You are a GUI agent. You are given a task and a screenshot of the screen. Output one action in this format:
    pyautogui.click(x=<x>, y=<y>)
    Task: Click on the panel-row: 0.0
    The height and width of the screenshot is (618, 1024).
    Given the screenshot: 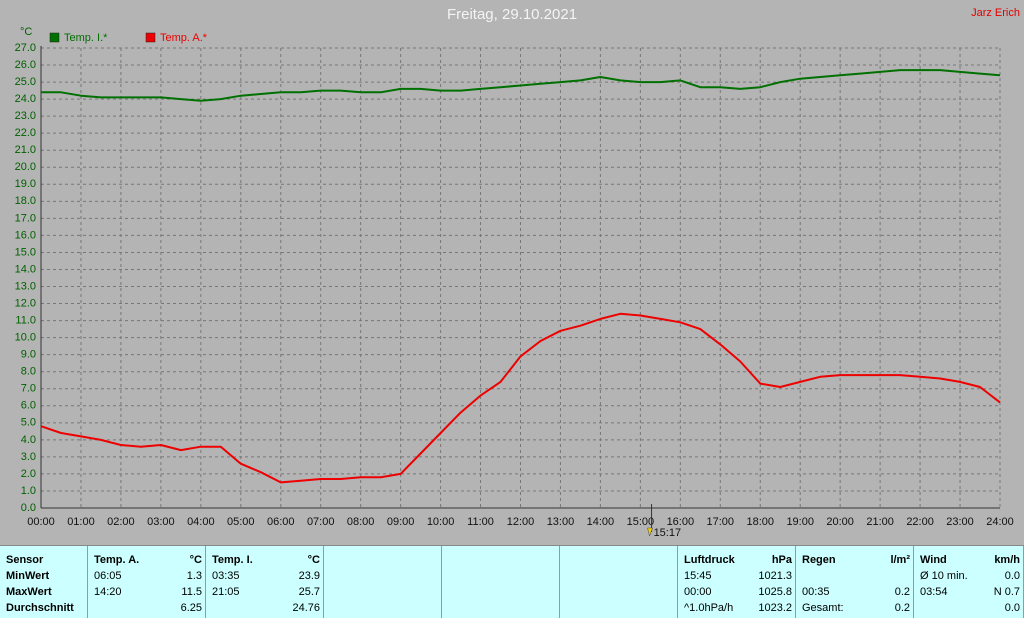 What is the action you would take?
    pyautogui.click(x=970, y=608)
    